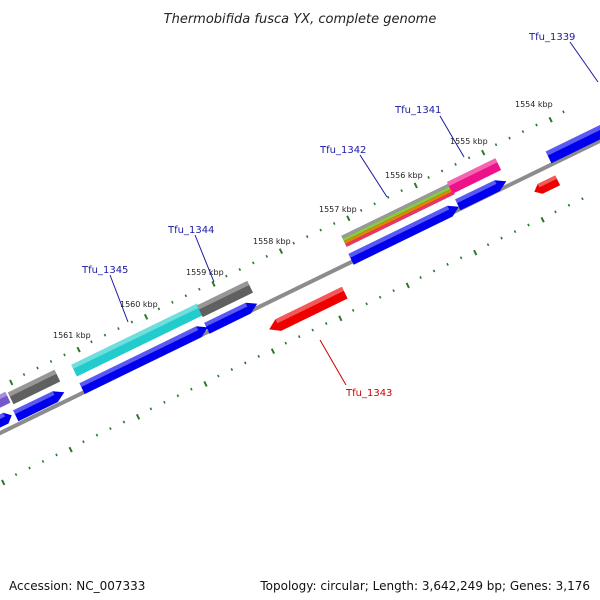  Describe the element at coordinates (223, 295) in the screenshot. I see `feature-gray-tfu-1344-highlight` at that location.